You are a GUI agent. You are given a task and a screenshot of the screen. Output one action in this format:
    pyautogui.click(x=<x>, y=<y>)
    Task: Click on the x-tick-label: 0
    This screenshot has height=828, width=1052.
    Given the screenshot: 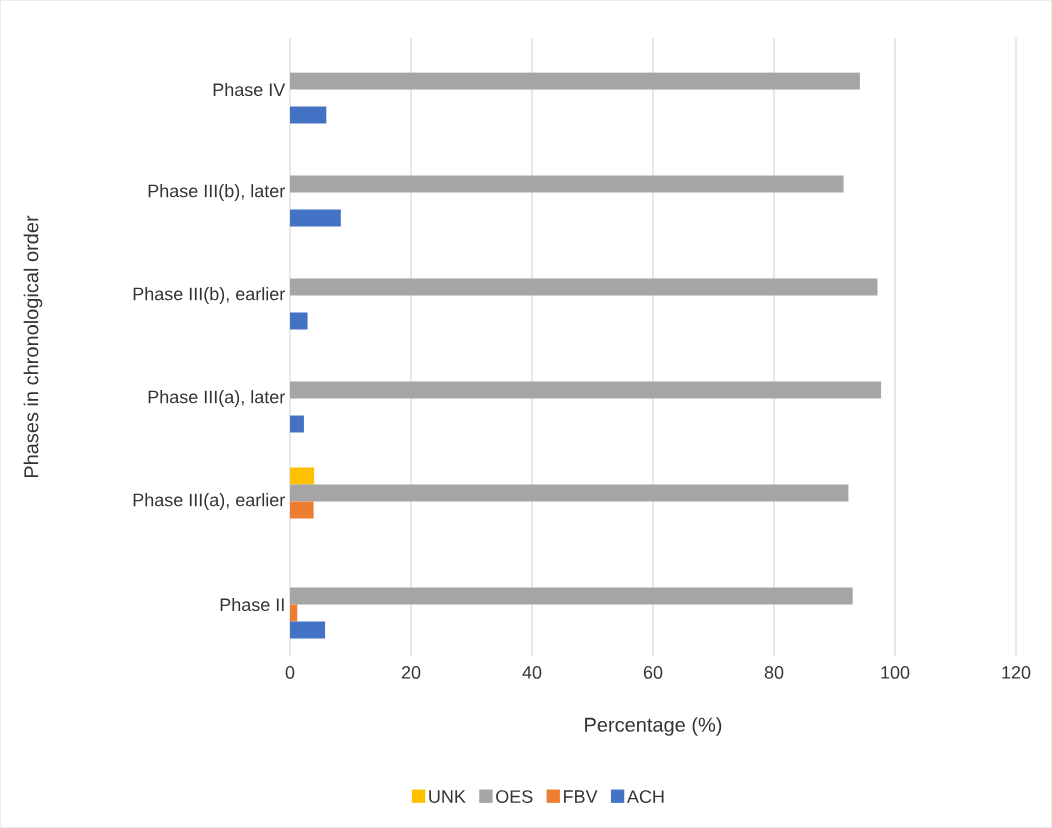 What is the action you would take?
    pyautogui.click(x=290, y=672)
    